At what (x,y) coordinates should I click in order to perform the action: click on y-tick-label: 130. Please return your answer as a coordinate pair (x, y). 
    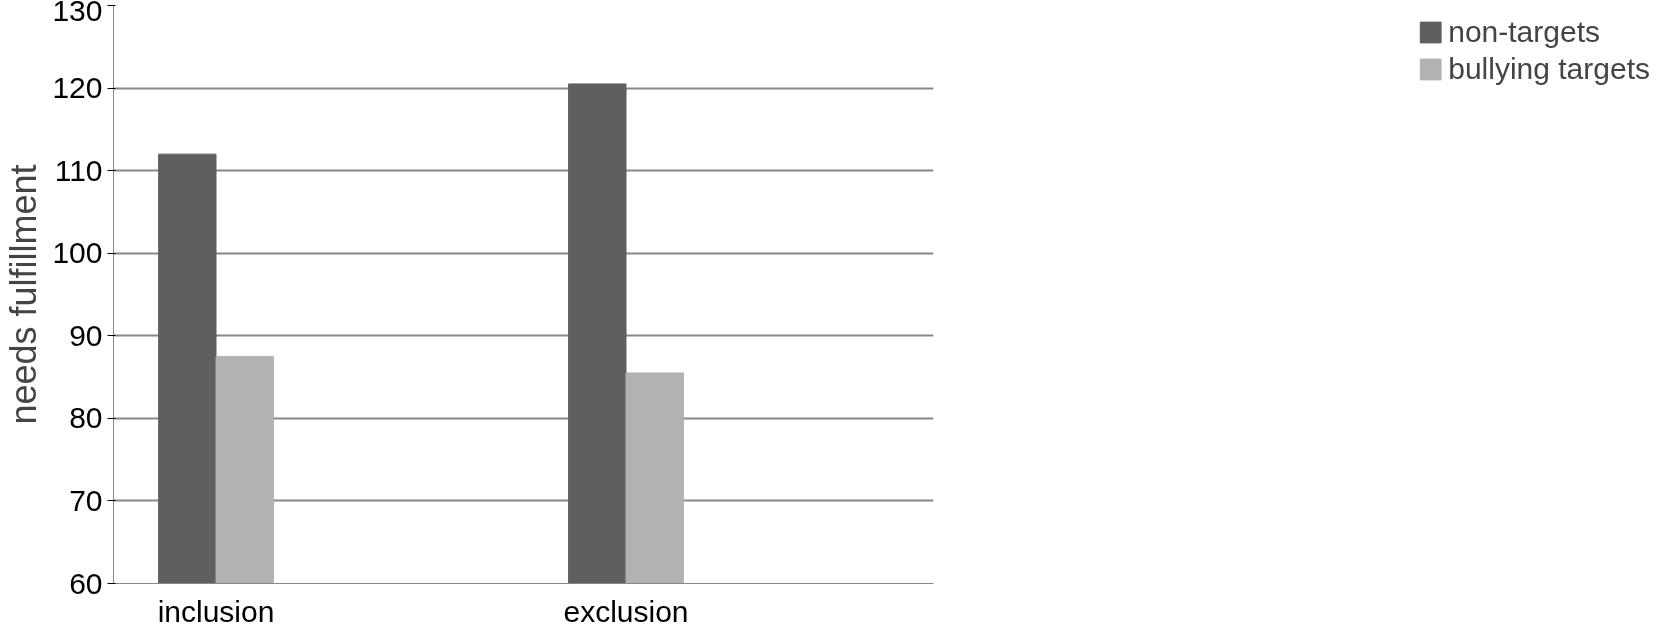
    Looking at the image, I should click on (77, 13).